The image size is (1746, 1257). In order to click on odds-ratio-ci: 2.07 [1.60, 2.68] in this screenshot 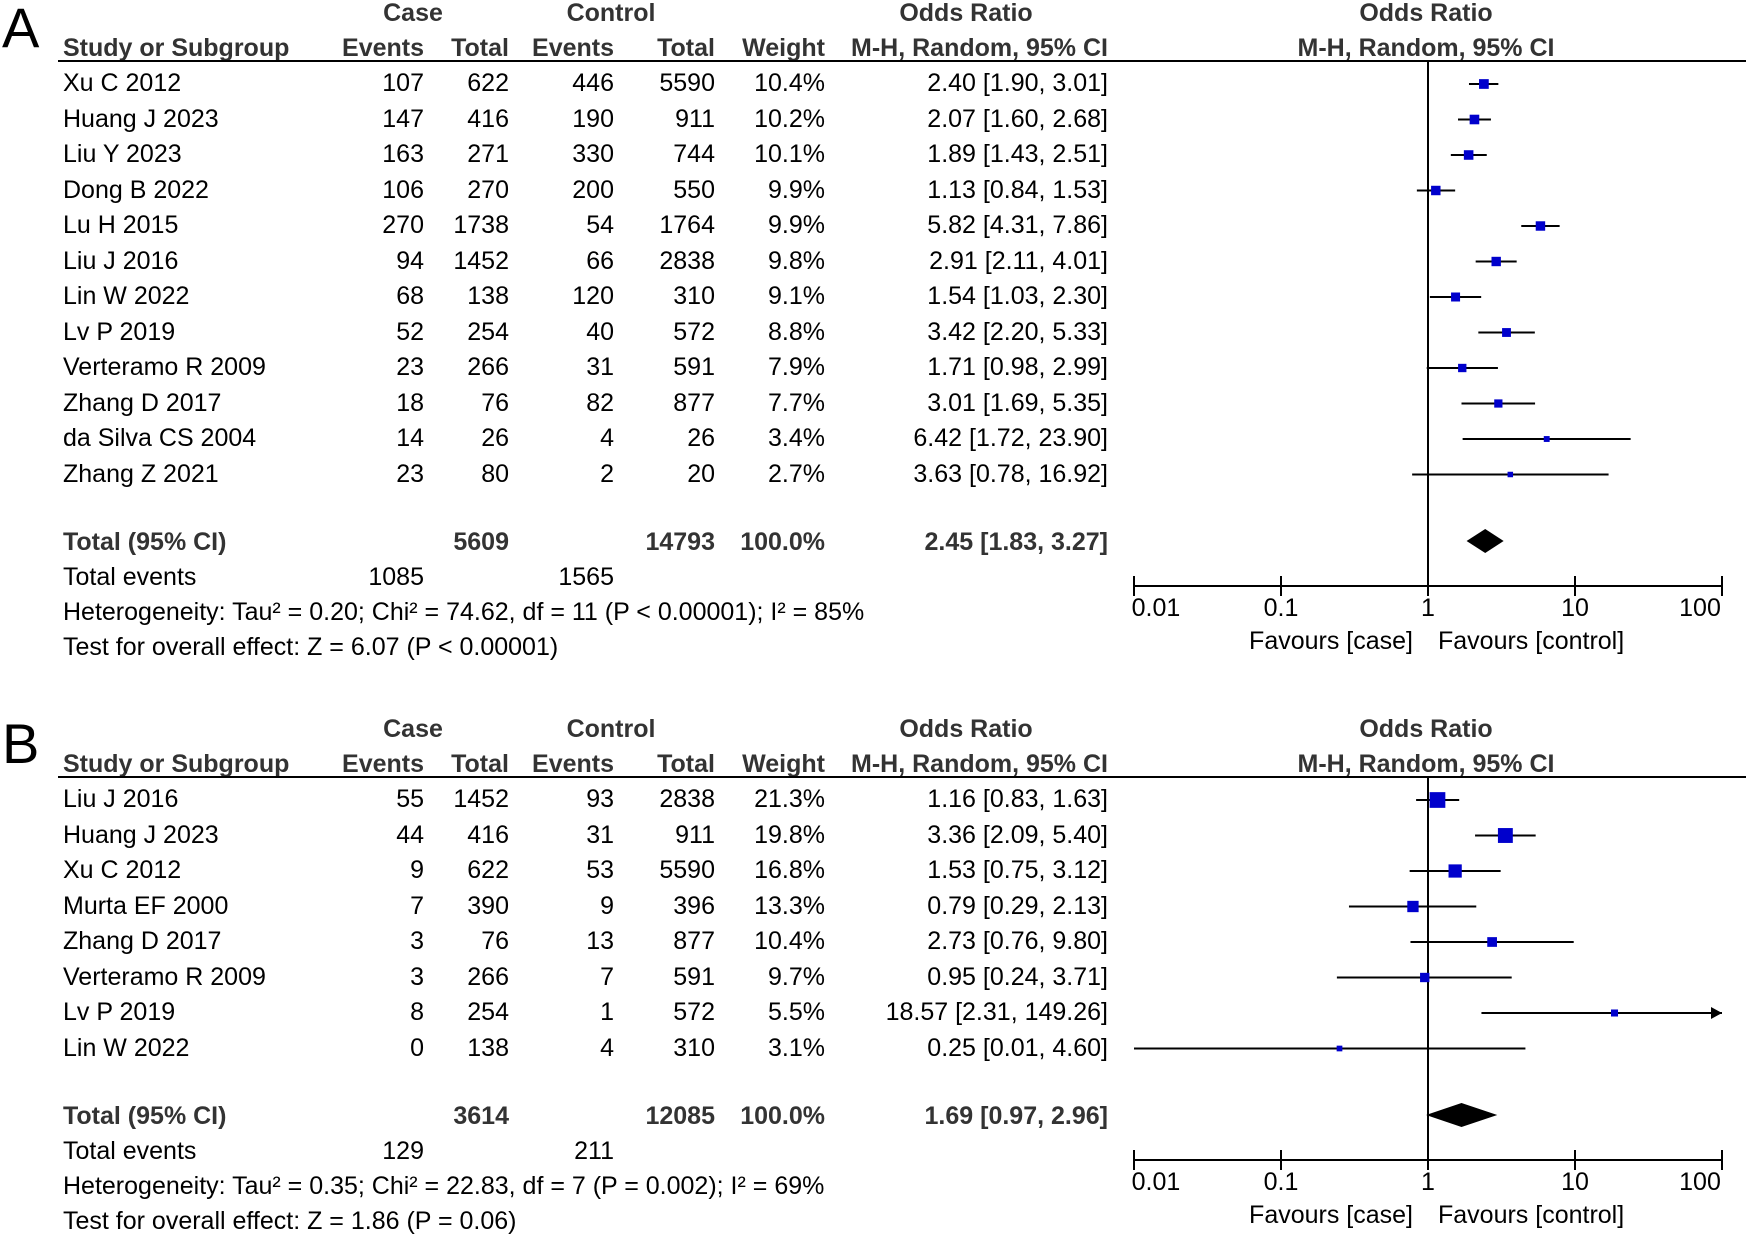, I will do `click(1017, 118)`.